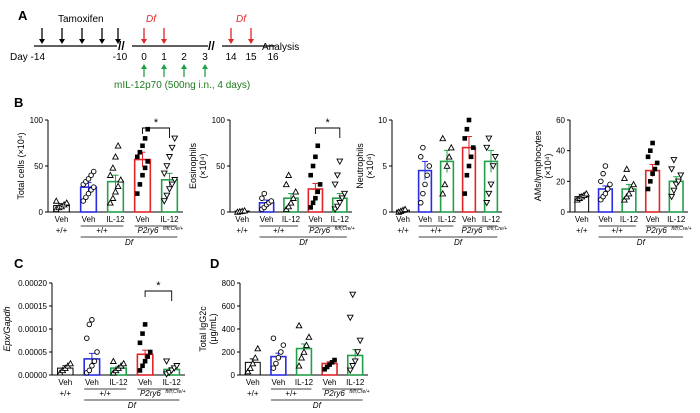 The height and width of the screenshot is (413, 700). Describe the element at coordinates (18, 102) in the screenshot. I see `panel-label-b: B` at that location.